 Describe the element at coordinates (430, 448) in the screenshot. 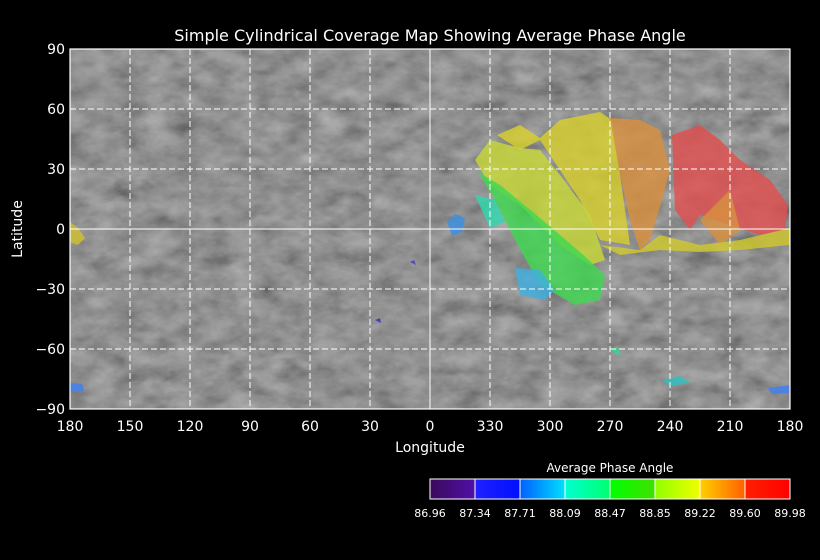

I see `x-axis-label: Longitude` at that location.